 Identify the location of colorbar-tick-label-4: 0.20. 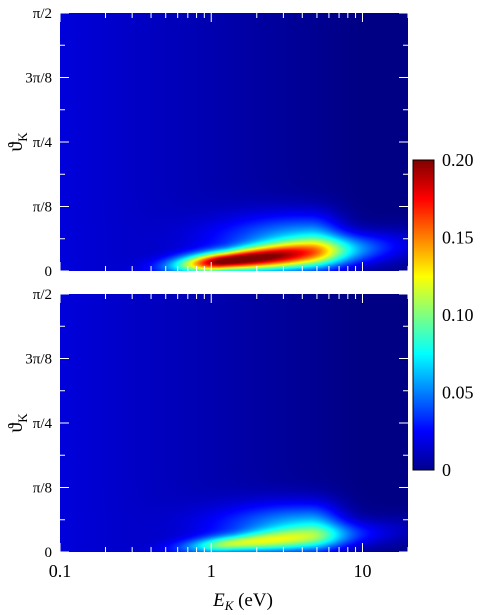
(458, 160).